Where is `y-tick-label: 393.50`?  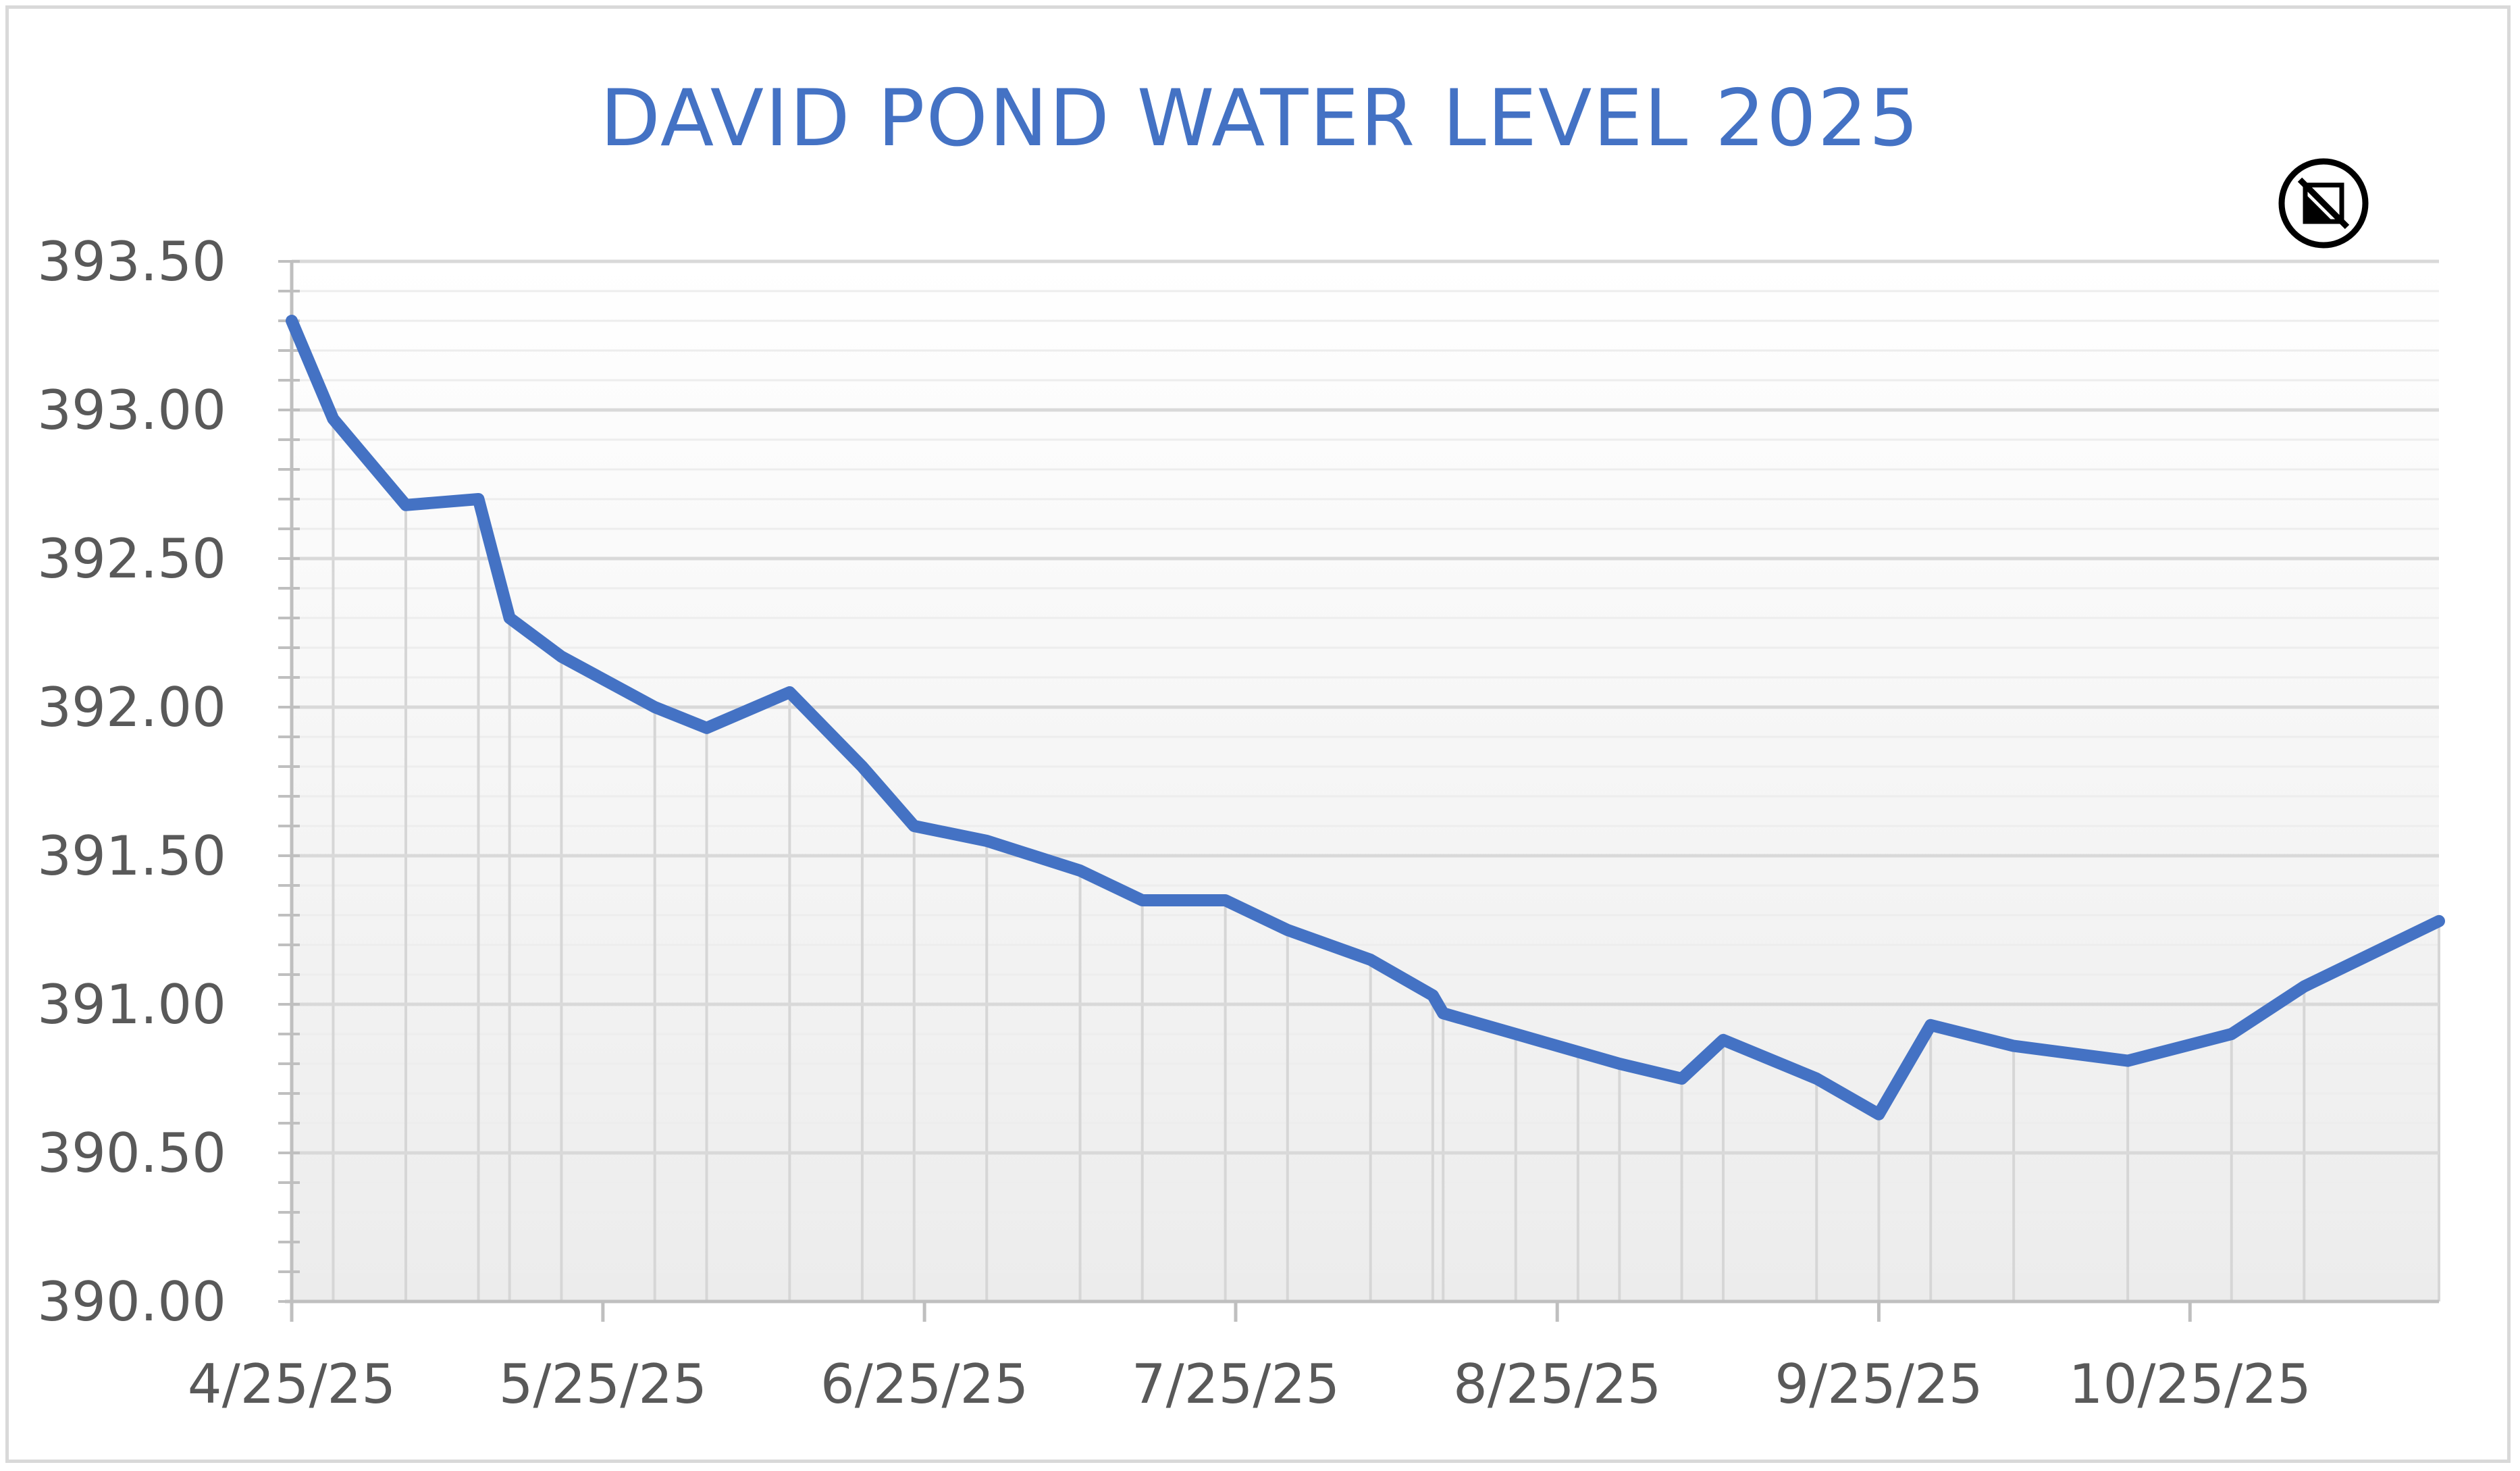 y-tick-label: 393.50 is located at coordinates (131, 261).